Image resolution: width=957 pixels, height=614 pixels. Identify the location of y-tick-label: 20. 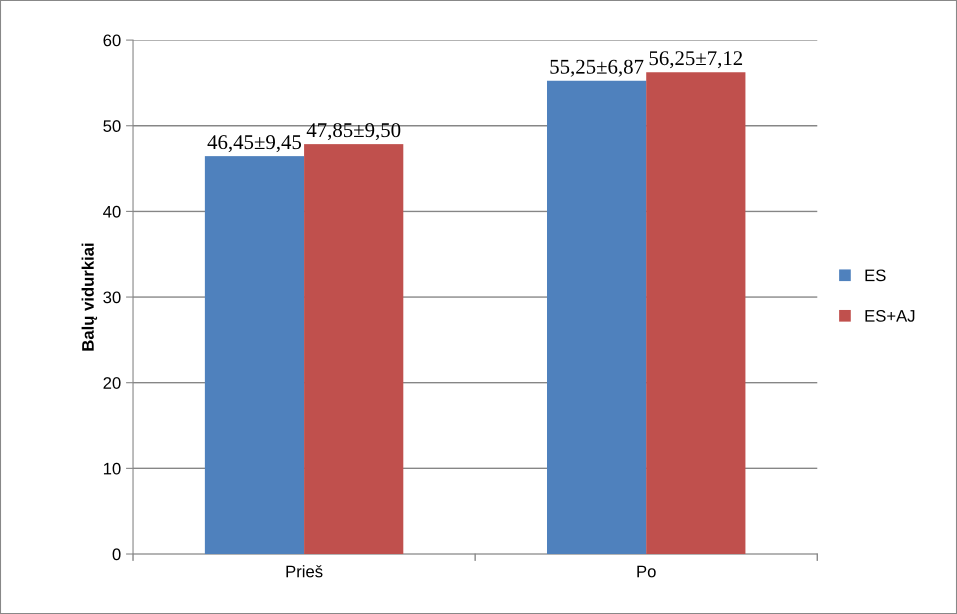
(112, 383).